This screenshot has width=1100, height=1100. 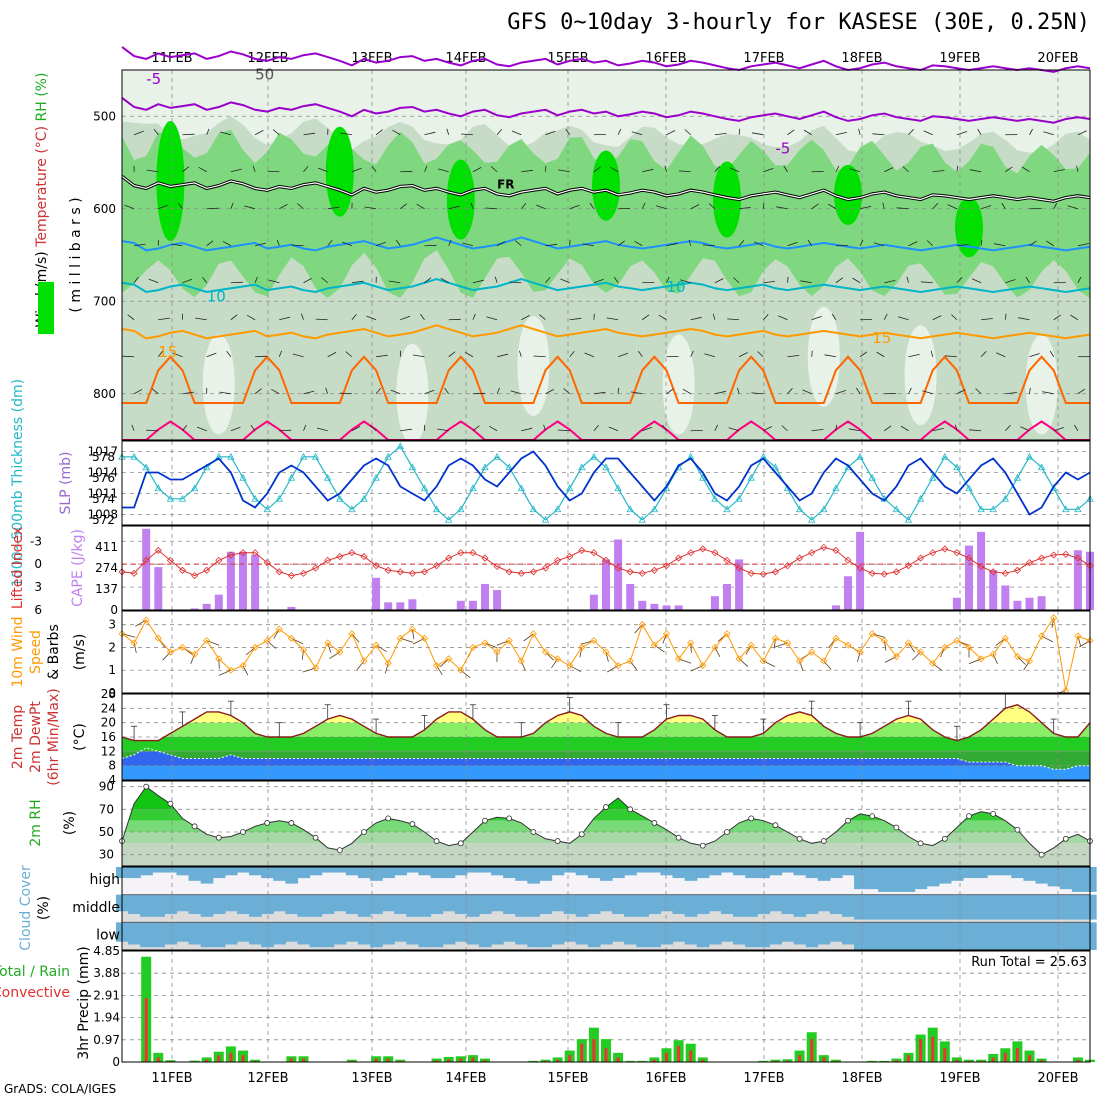 I want to click on wind-tick: 2, so click(x=112, y=647).